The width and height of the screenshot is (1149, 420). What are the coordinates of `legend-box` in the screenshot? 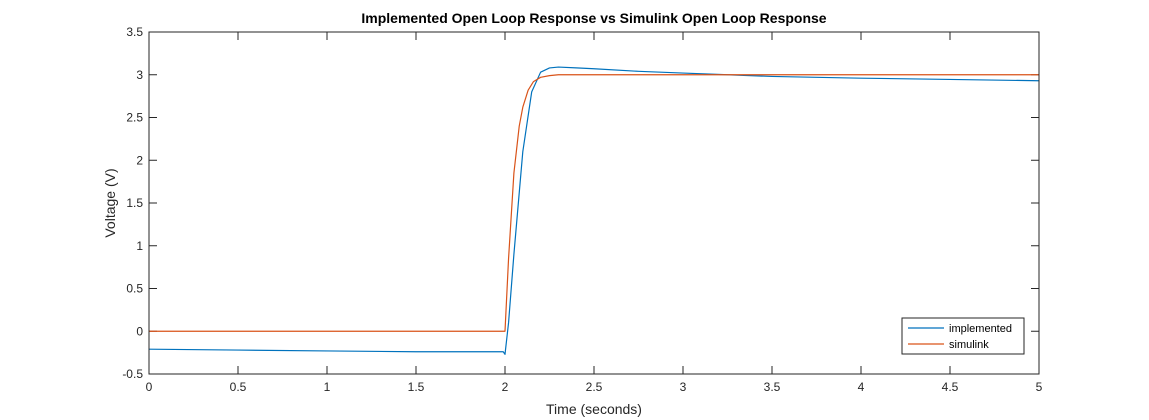 It's located at (963, 336).